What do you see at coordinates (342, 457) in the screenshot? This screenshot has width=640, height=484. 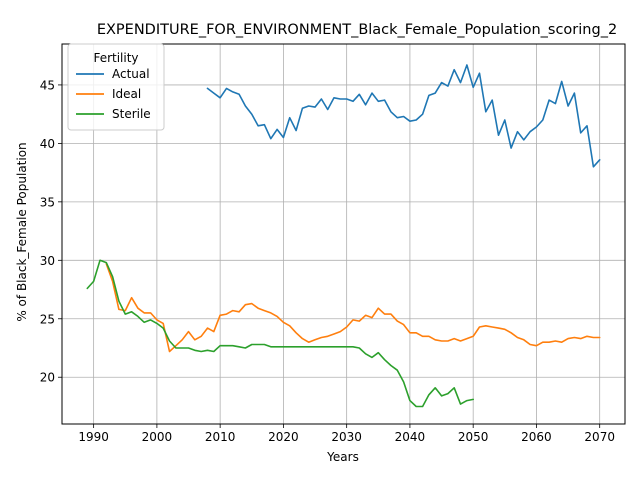 I see `x-axis-label: Years` at bounding box center [342, 457].